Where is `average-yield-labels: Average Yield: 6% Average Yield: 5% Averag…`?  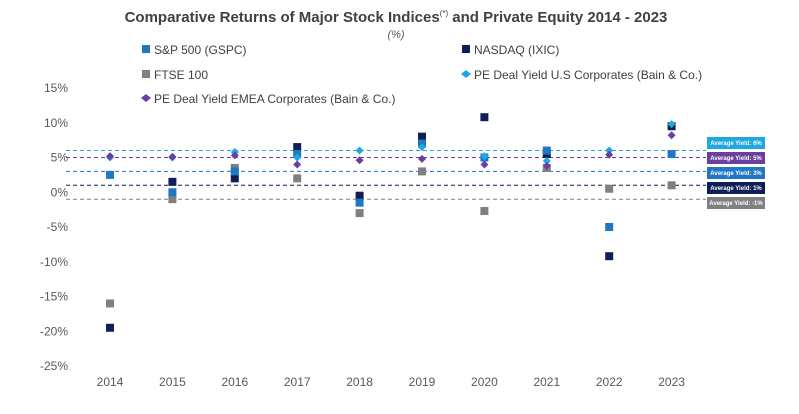 average-yield-labels: Average Yield: 6% Average Yield: 5% Averag… is located at coordinates (736, 173).